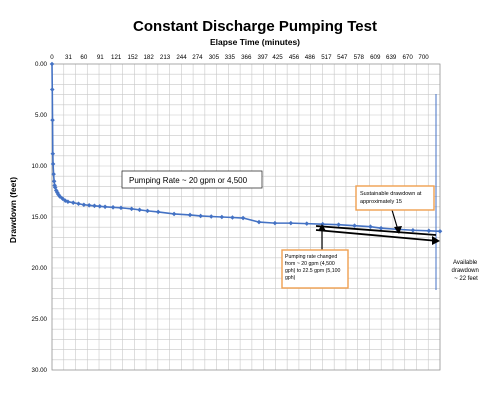 This screenshot has height=400, width=500. I want to click on pumping-rate-box, so click(192, 179).